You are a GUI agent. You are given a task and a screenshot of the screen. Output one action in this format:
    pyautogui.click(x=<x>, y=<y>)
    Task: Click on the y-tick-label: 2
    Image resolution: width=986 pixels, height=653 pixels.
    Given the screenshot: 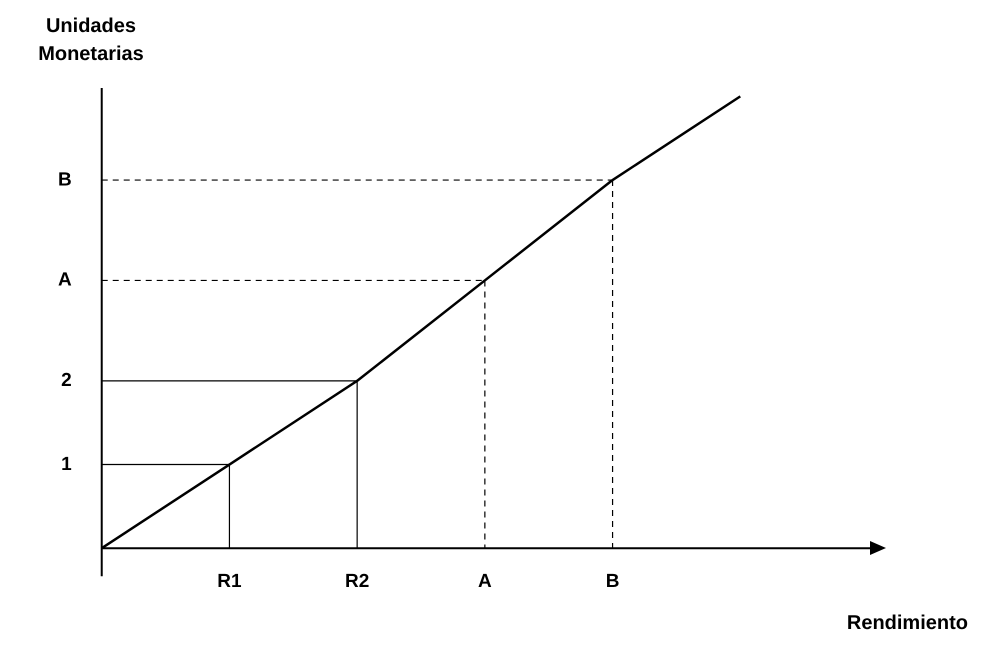 What is the action you would take?
    pyautogui.click(x=66, y=381)
    